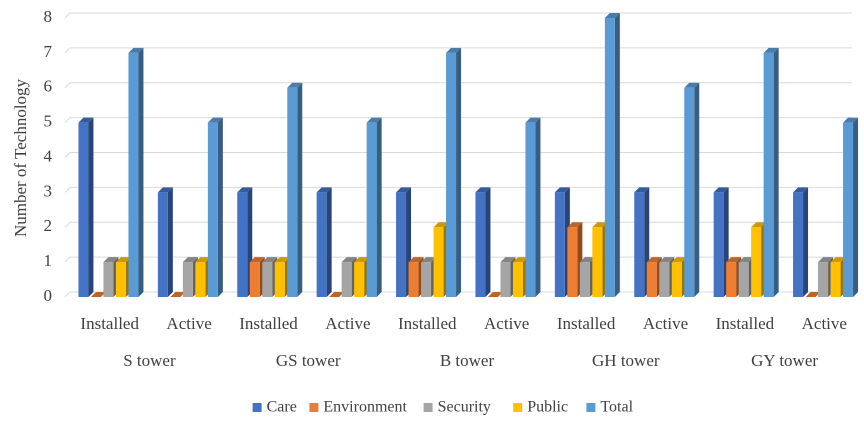 This screenshot has height=421, width=864. I want to click on group-label: B tower, so click(467, 360).